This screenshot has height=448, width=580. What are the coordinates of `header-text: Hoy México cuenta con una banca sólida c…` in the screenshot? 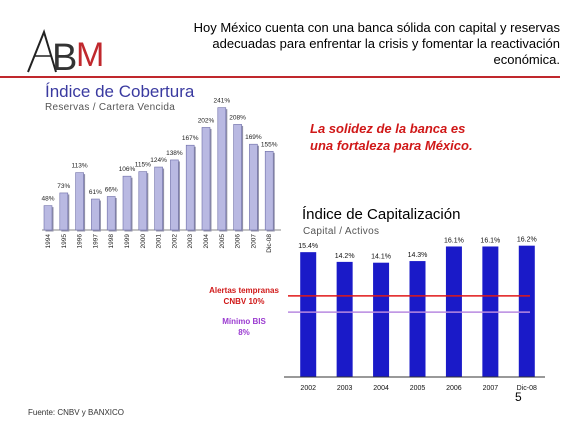 It's located at (376, 43).